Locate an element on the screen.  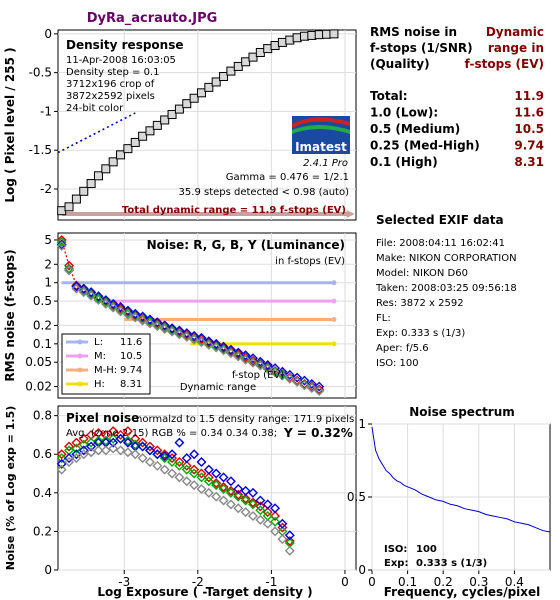
x-axis-label: Frequency, cycles/pixel is located at coordinates (462, 592).